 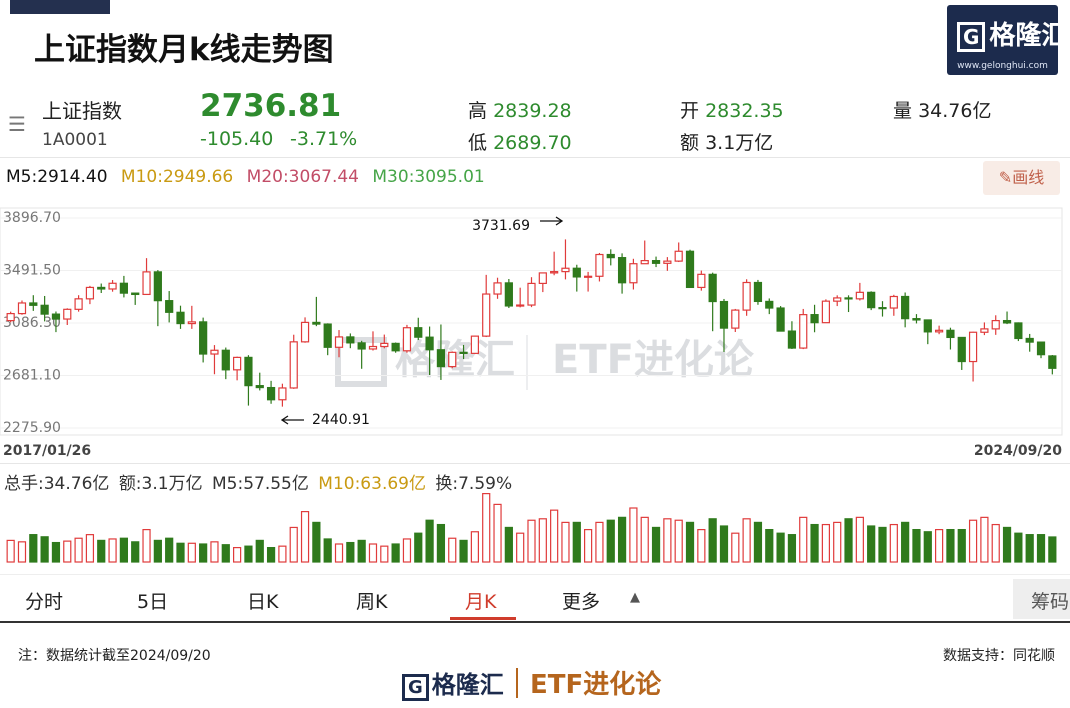 What do you see at coordinates (517, 683) in the screenshot?
I see `footer-sep` at bounding box center [517, 683].